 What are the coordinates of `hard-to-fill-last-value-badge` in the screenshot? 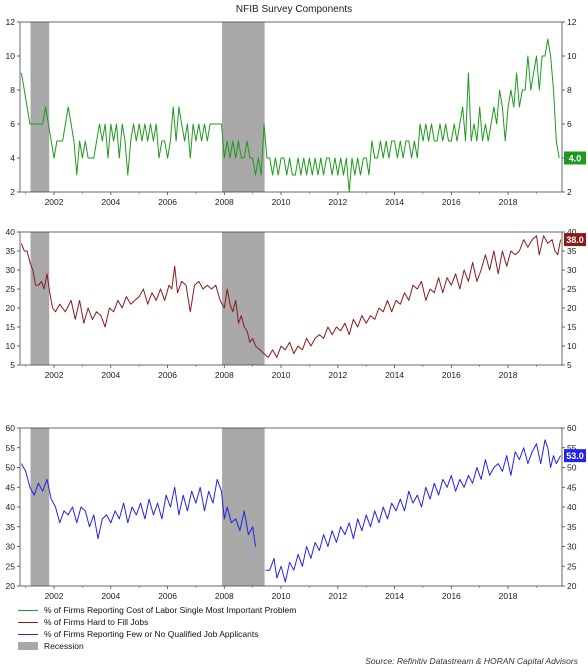 It's located at (575, 240).